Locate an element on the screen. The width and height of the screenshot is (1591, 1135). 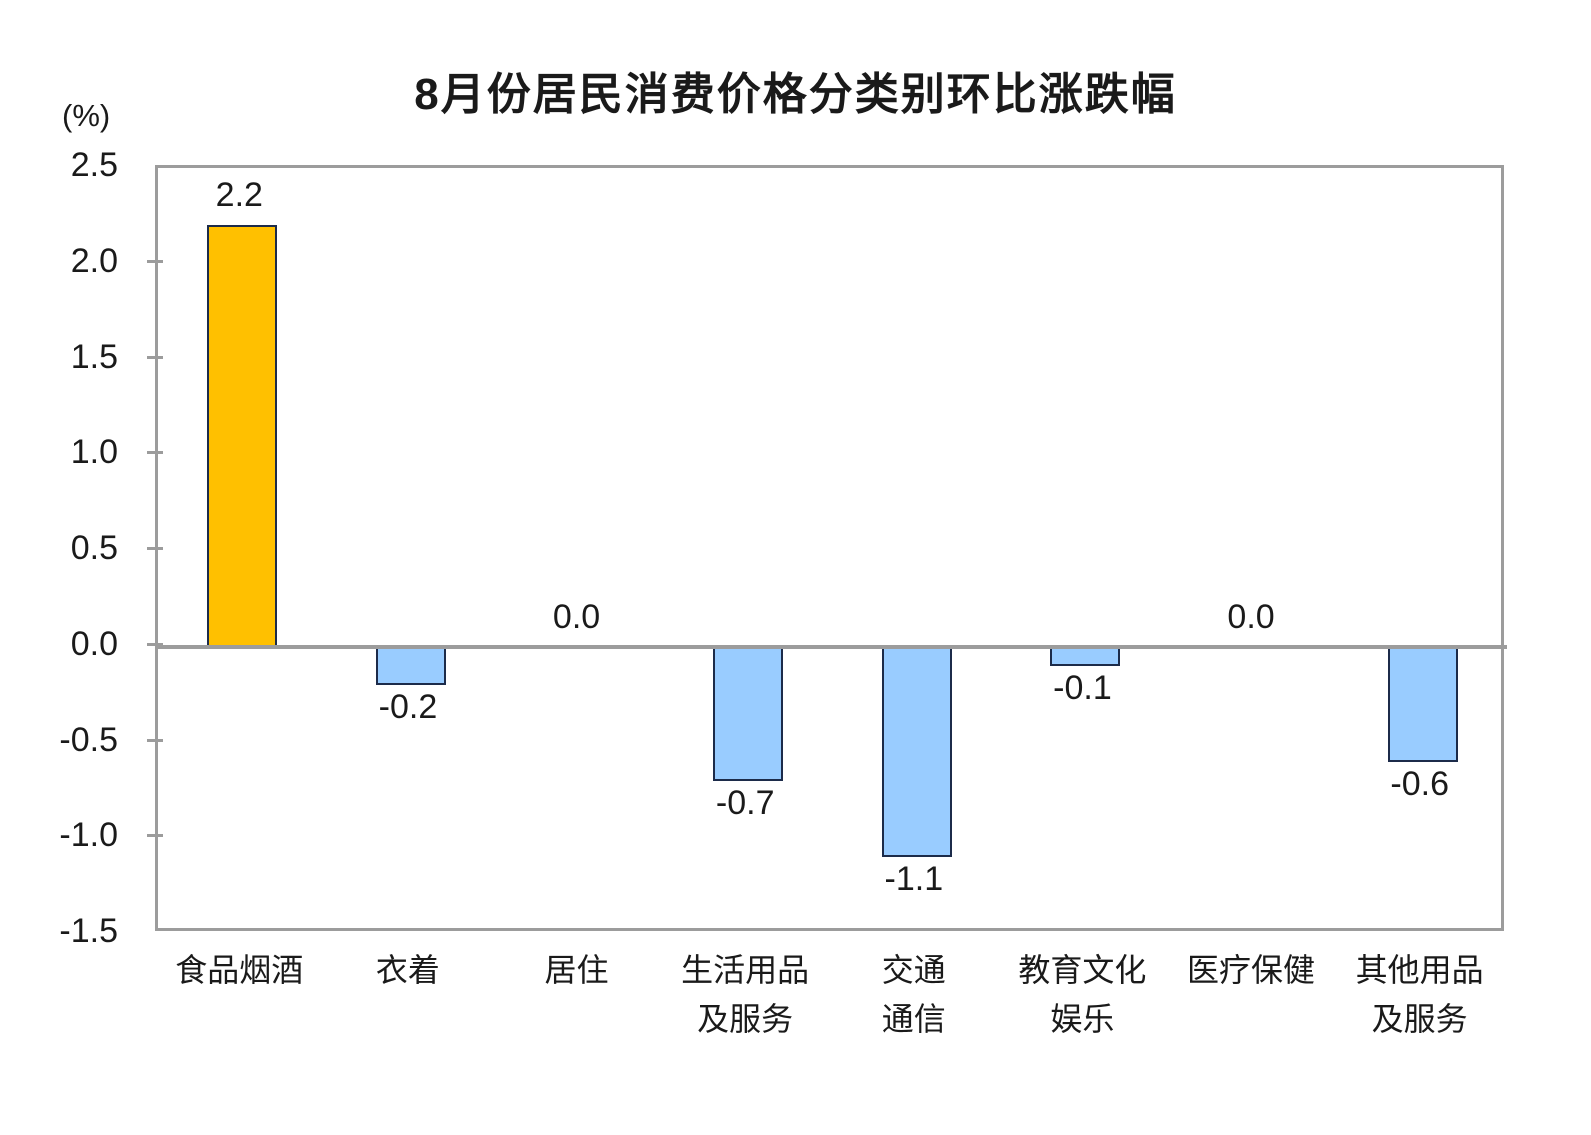
y-tick-label: 1.5 is located at coordinates (94, 356).